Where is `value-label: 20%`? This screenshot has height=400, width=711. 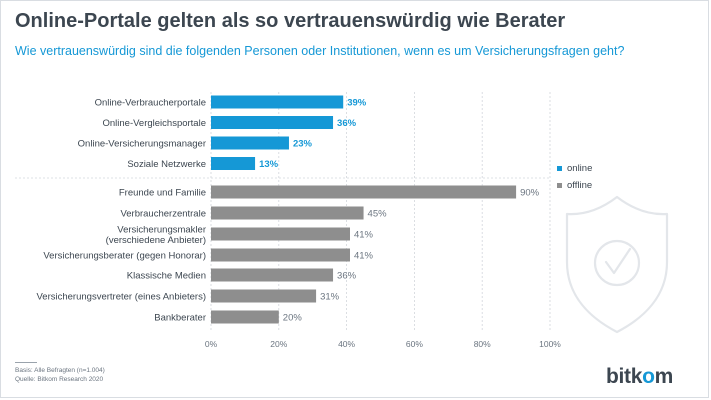 value-label: 20% is located at coordinates (293, 318).